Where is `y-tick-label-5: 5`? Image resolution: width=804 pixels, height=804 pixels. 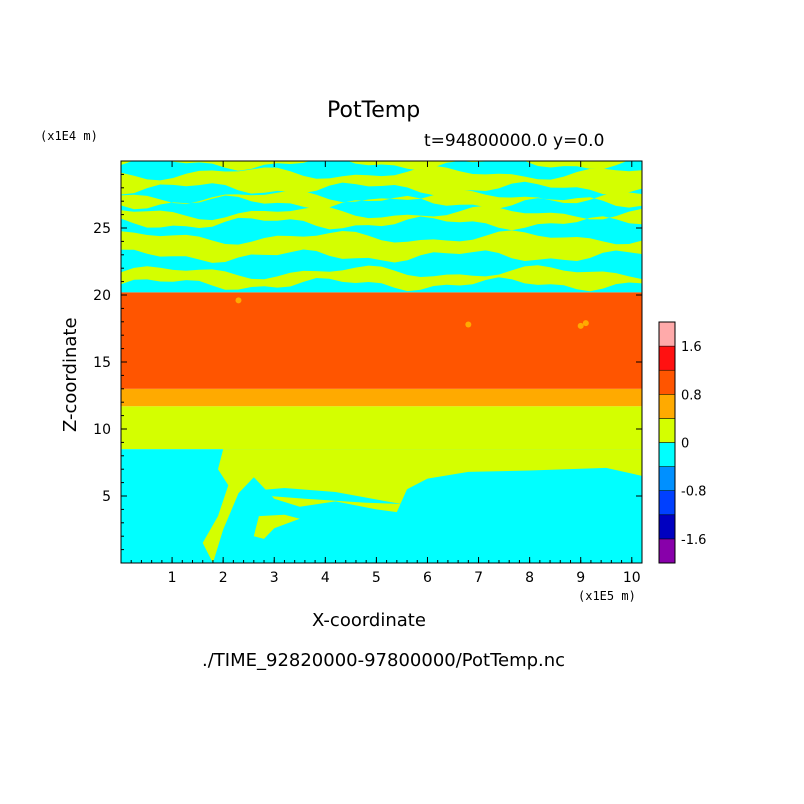 y-tick-label-5: 5 is located at coordinates (106, 497).